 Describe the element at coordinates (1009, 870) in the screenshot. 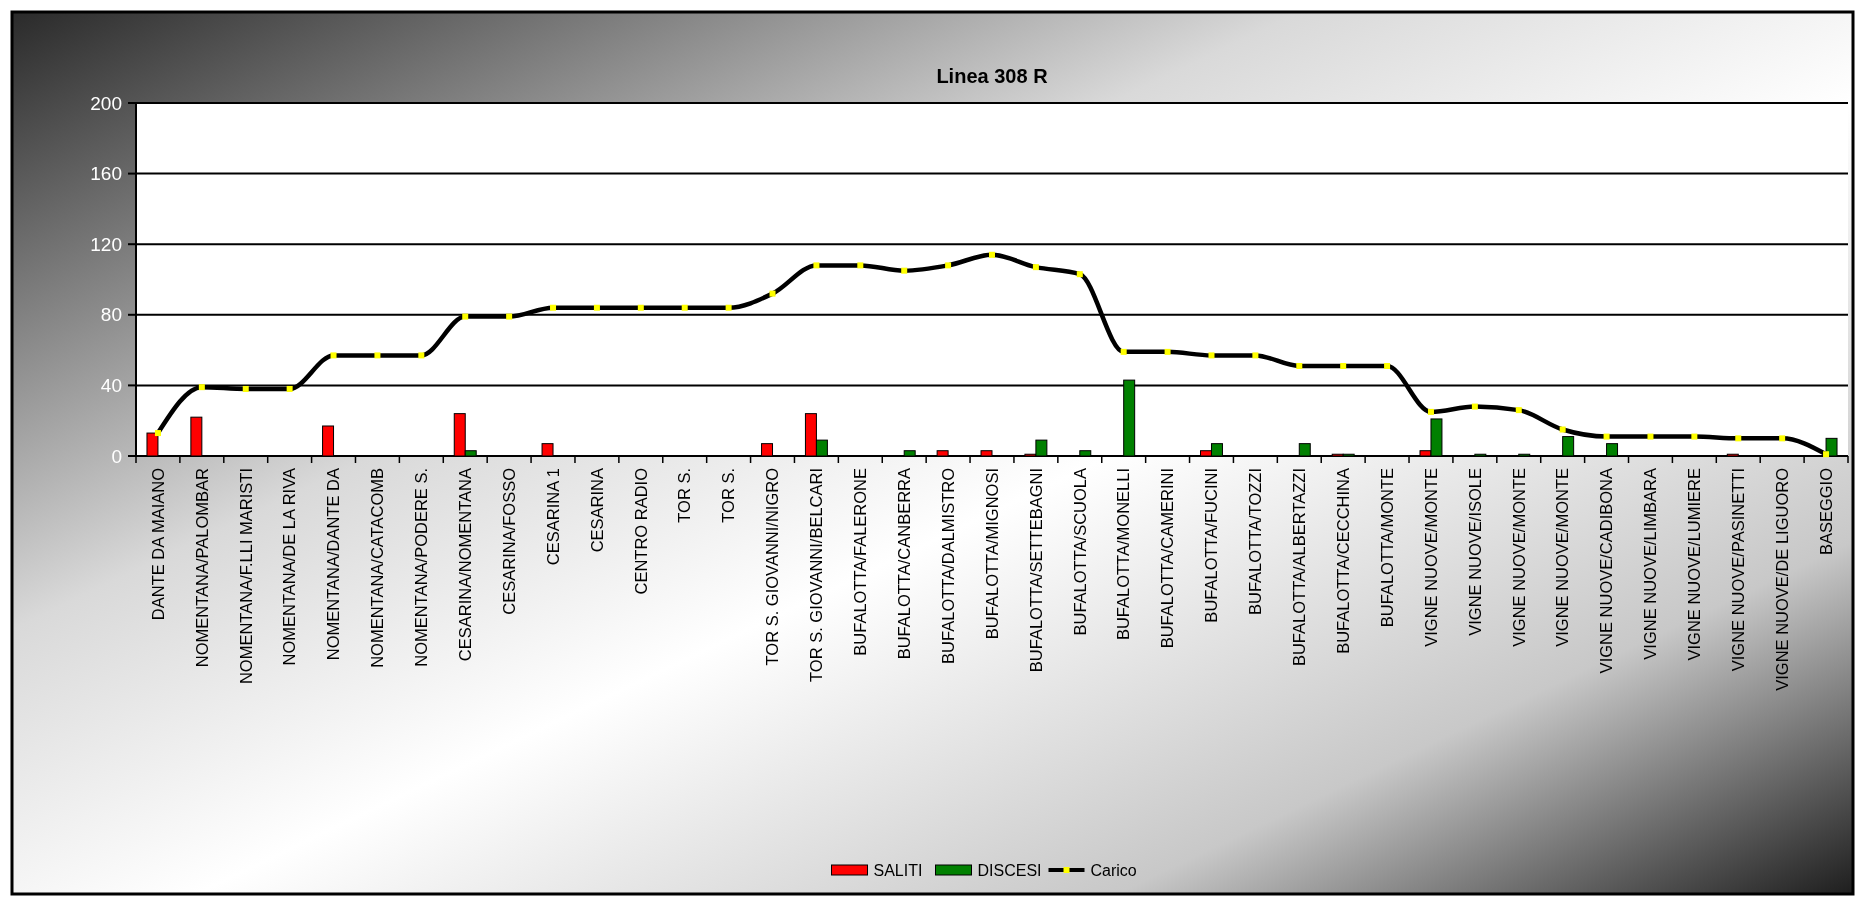

I see `legend-label: DISCESI` at that location.